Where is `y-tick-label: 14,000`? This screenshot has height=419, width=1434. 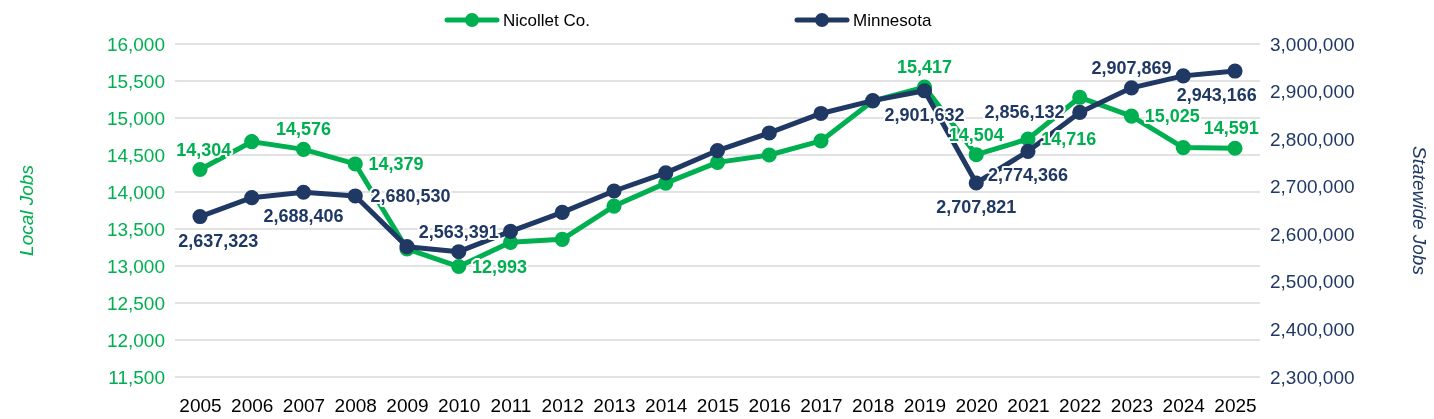
y-tick-label: 14,000 is located at coordinates (135, 192).